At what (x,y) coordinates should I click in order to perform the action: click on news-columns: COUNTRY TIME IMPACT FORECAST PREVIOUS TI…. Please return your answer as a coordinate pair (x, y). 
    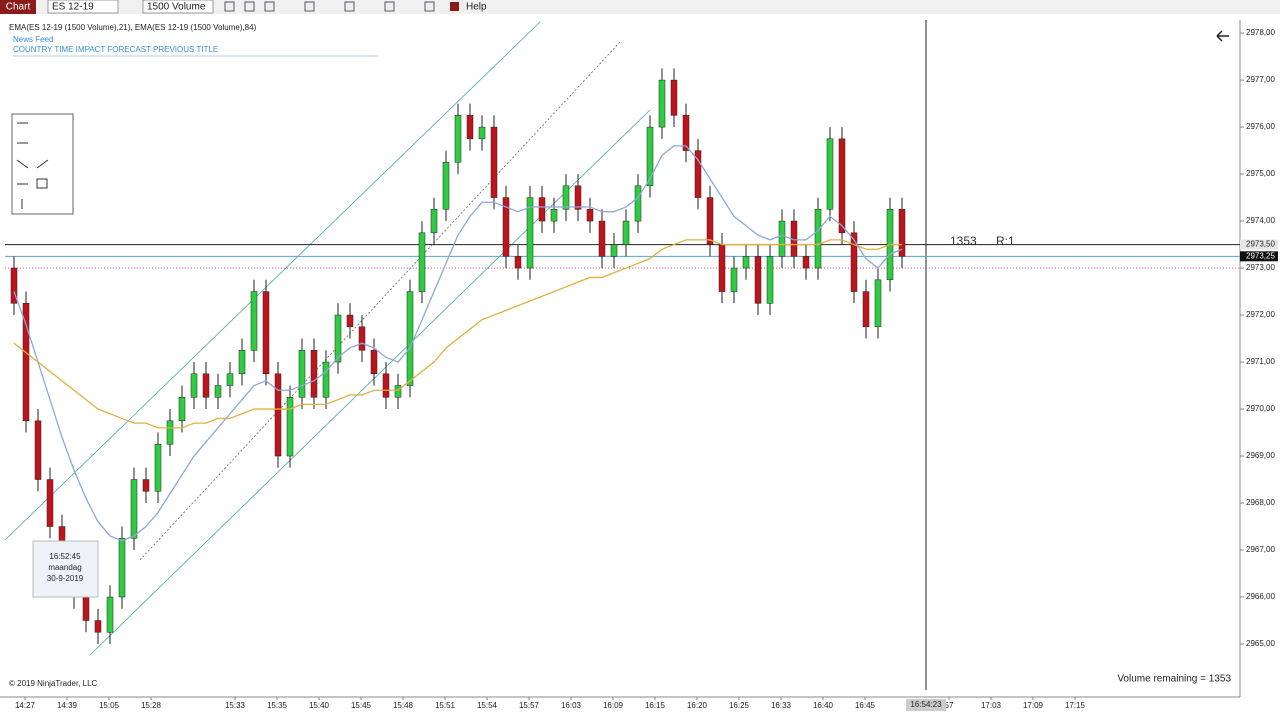
    Looking at the image, I should click on (115, 49).